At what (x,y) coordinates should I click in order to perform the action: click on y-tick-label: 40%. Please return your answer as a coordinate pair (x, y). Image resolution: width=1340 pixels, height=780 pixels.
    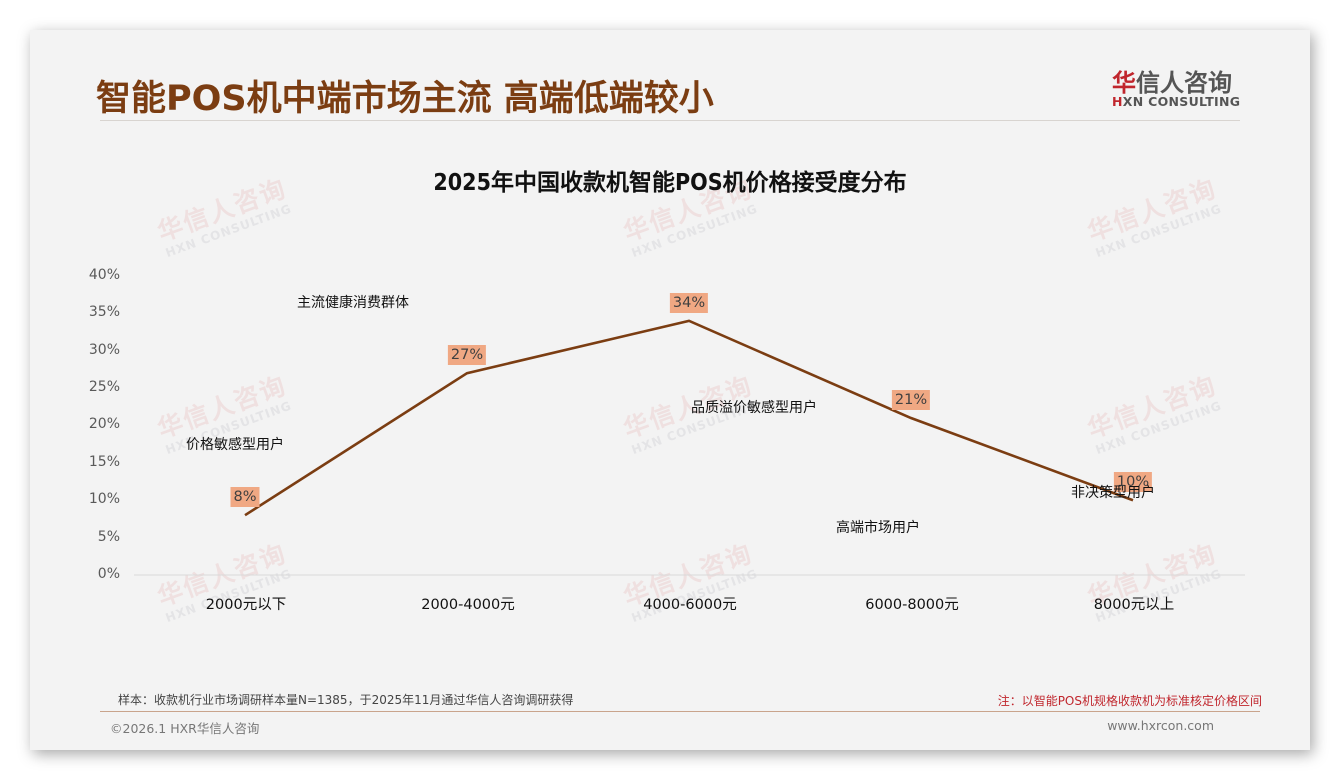
    Looking at the image, I should click on (104, 275).